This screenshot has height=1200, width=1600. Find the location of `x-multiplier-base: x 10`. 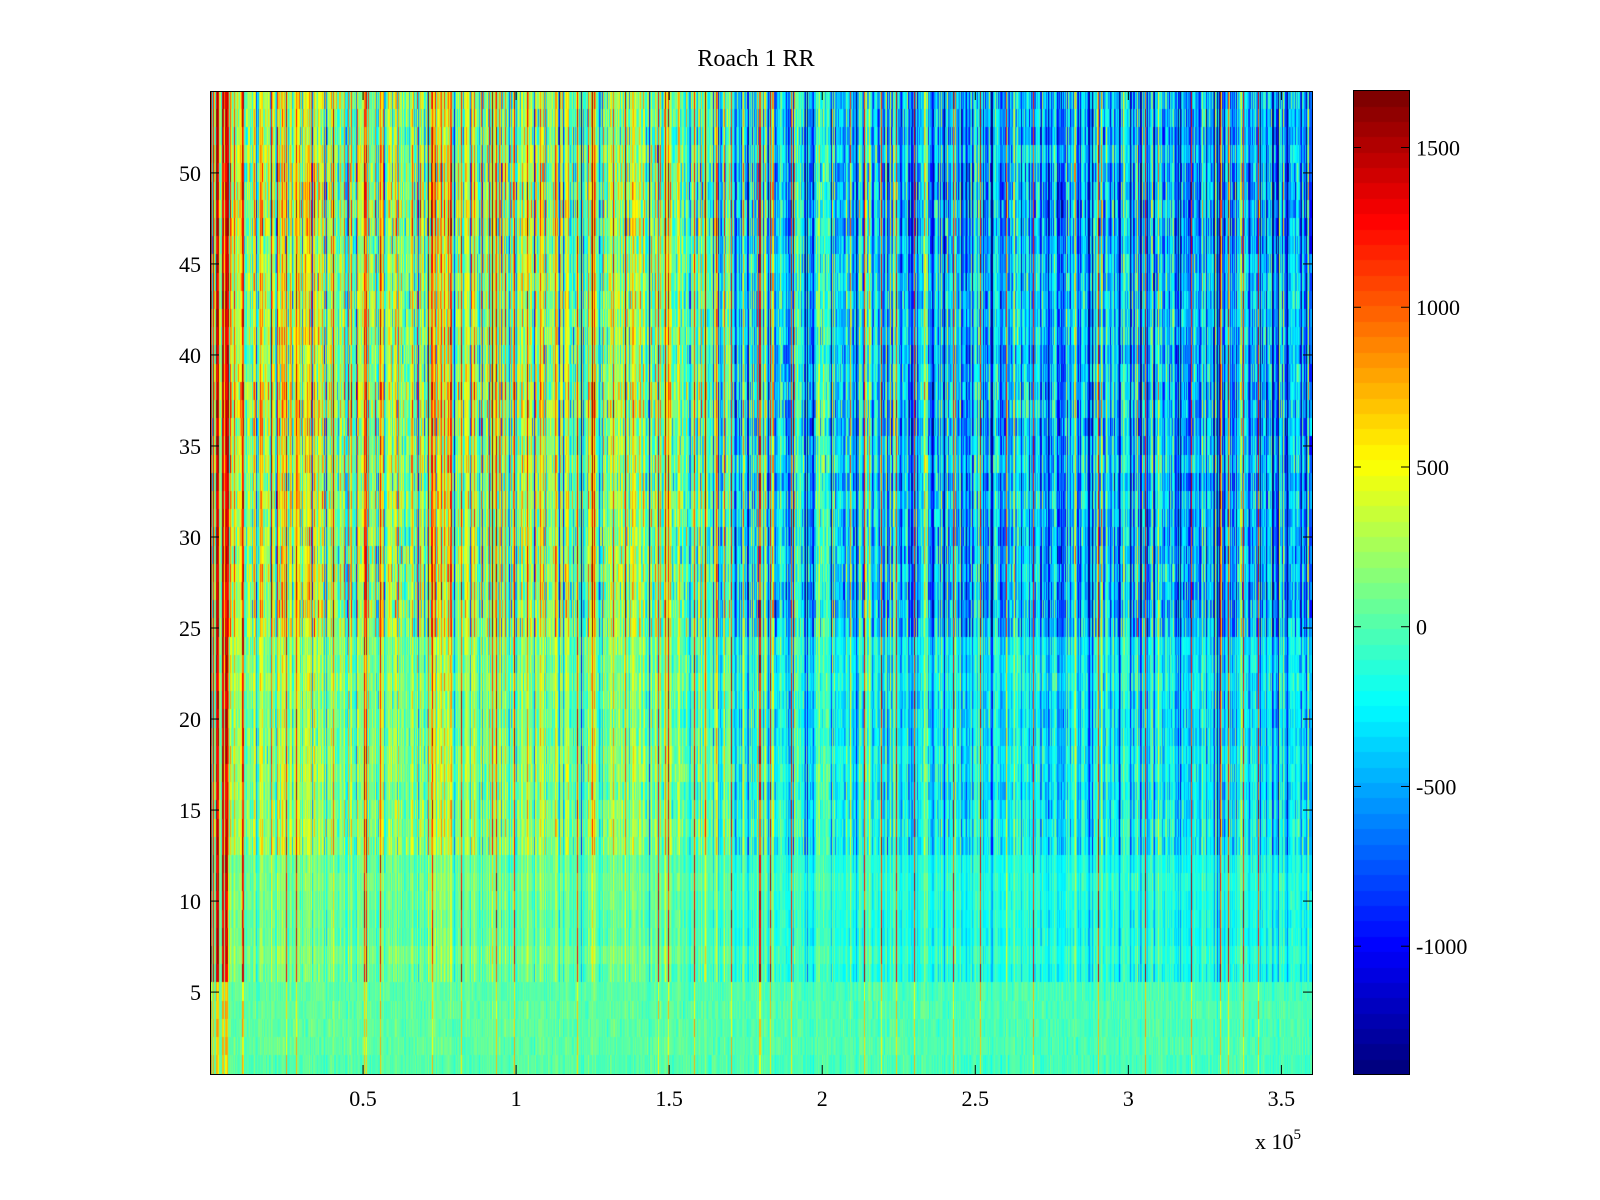

x-multiplier-base: x 10 is located at coordinates (1274, 1141).